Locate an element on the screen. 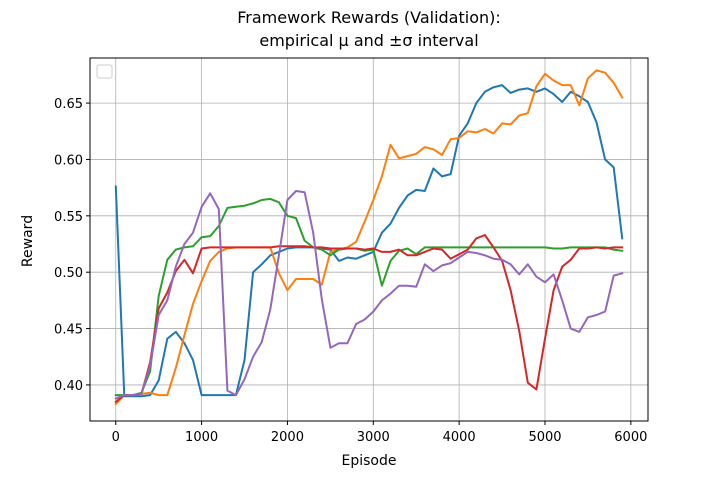  x-tick-label: 5000 is located at coordinates (544, 437).